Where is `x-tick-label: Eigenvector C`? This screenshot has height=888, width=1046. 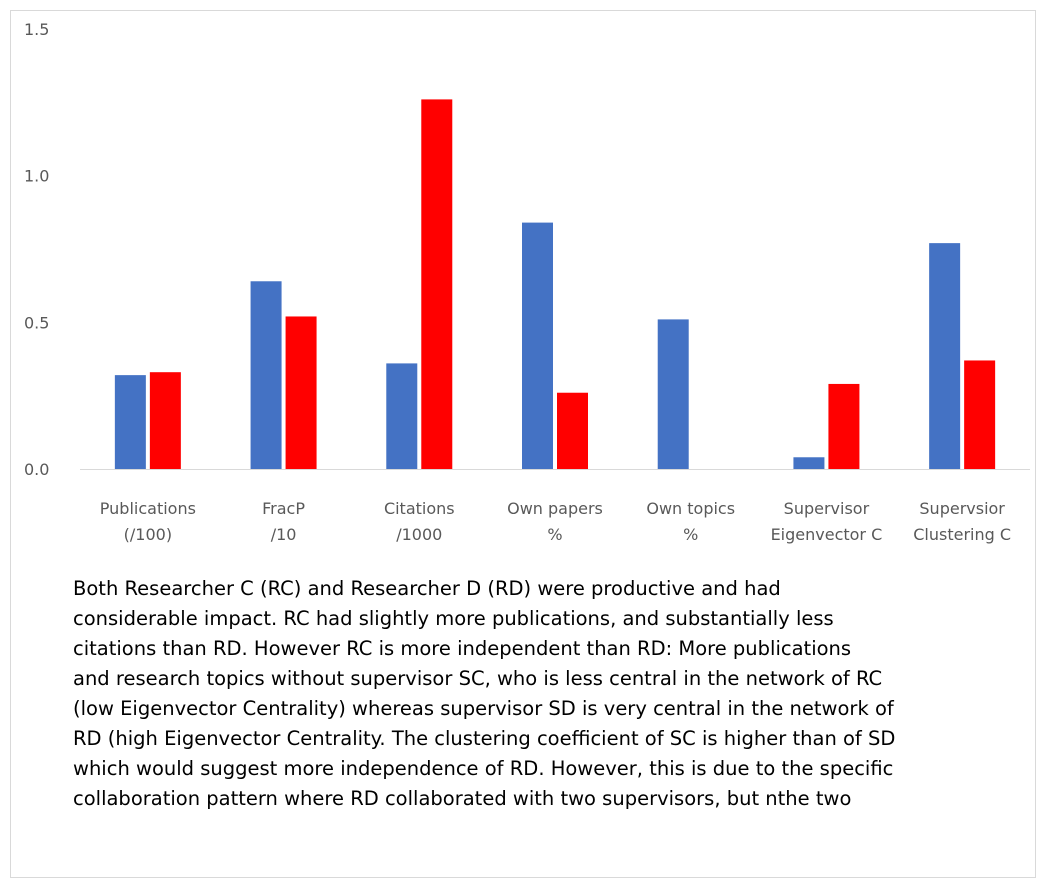 x-tick-label: Eigenvector C is located at coordinates (827, 534).